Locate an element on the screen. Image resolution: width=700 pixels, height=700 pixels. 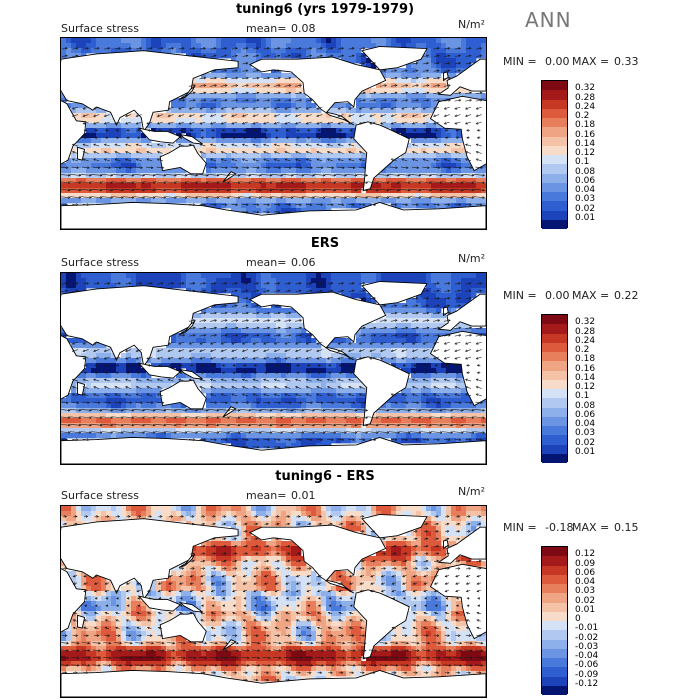
colorbar-tick-label: -0.06 is located at coordinates (587, 665).